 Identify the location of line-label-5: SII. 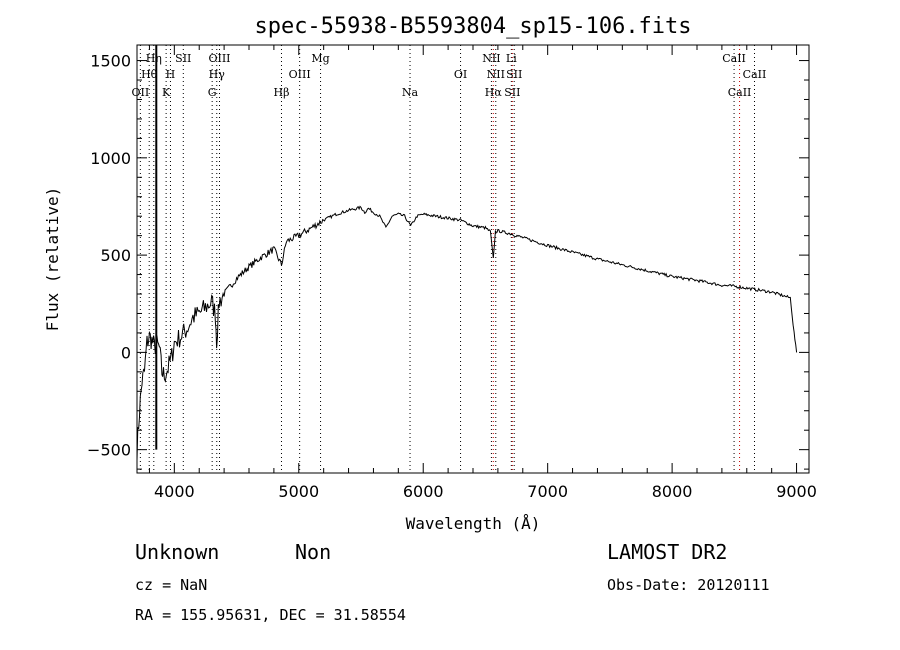
(183, 58).